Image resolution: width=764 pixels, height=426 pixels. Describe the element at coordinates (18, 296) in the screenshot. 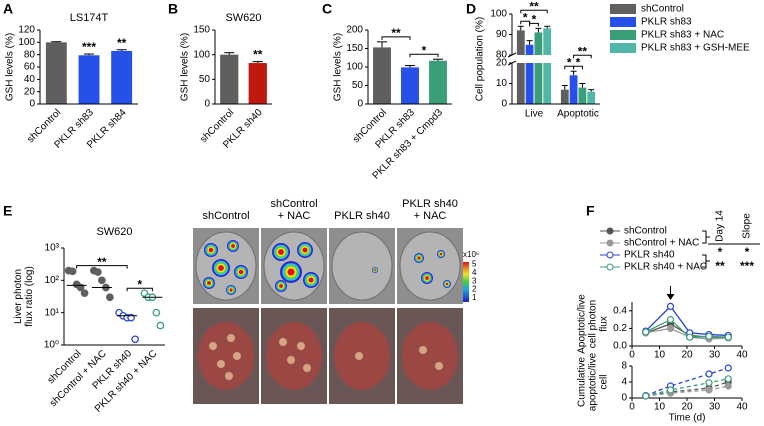

I see `y-axis-label: Liver photon` at that location.